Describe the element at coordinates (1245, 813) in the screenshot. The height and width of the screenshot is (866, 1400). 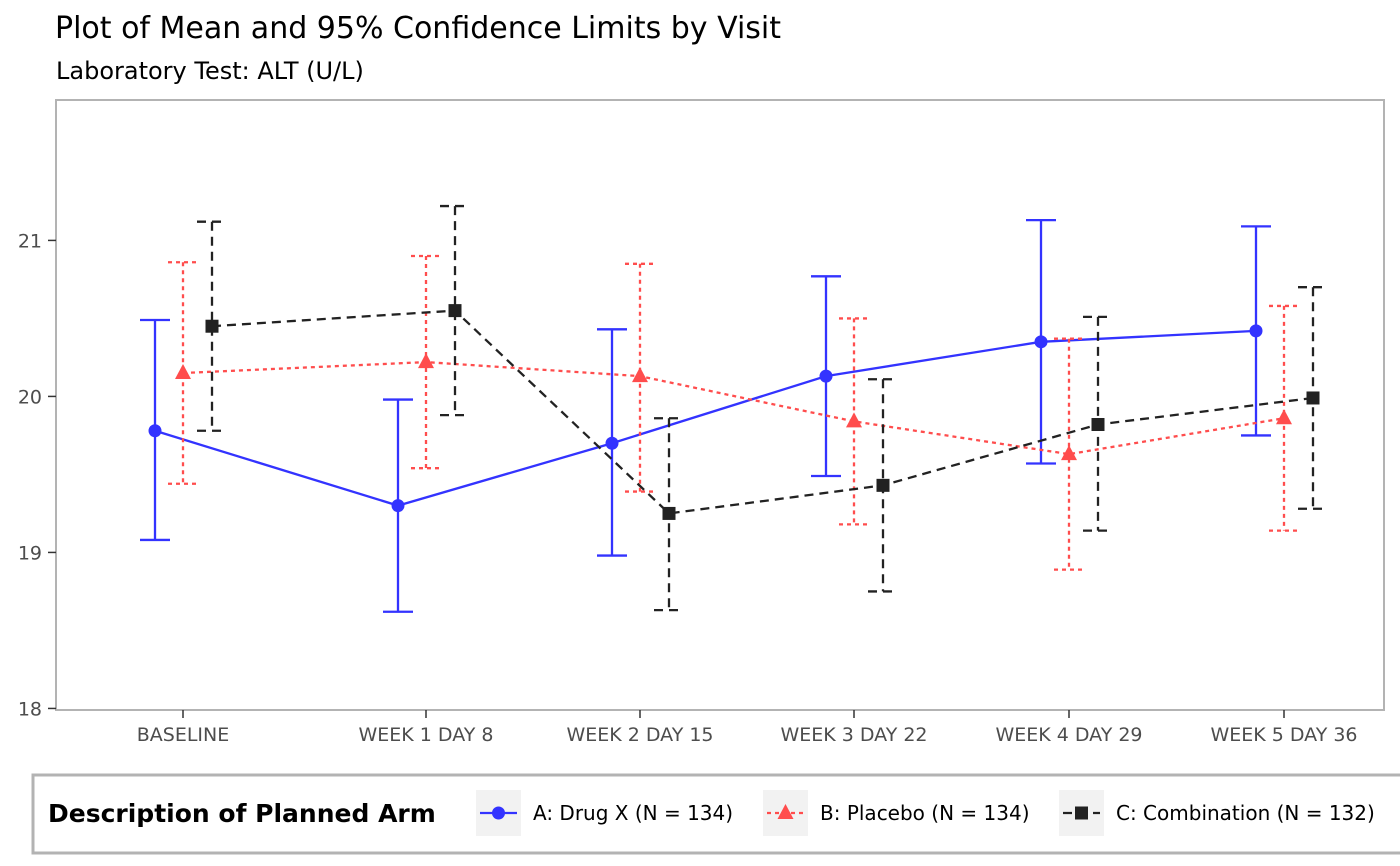
I see `legend-label: C: Combination (N = 132)` at that location.